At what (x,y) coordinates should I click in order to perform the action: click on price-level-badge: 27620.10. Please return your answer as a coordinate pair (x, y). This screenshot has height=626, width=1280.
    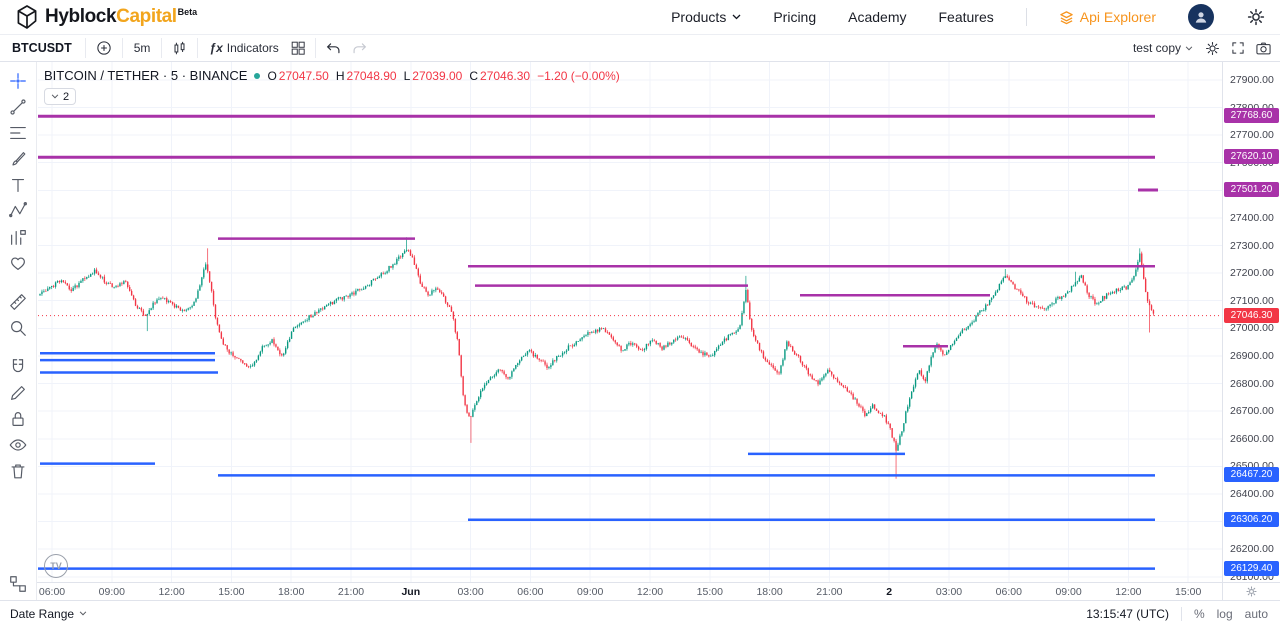
    Looking at the image, I should click on (1251, 157).